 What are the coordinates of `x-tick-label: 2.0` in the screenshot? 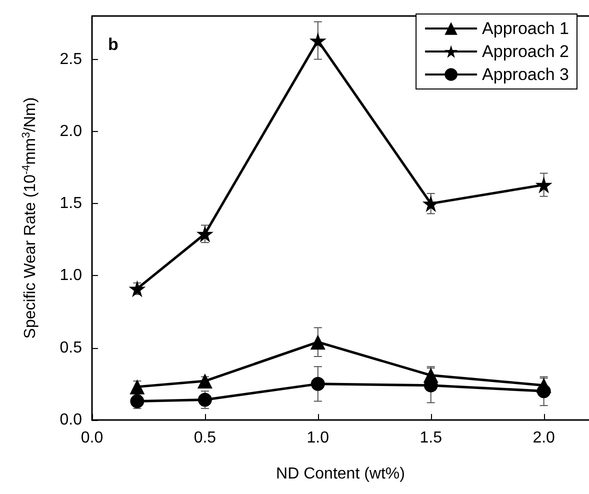 It's located at (544, 438).